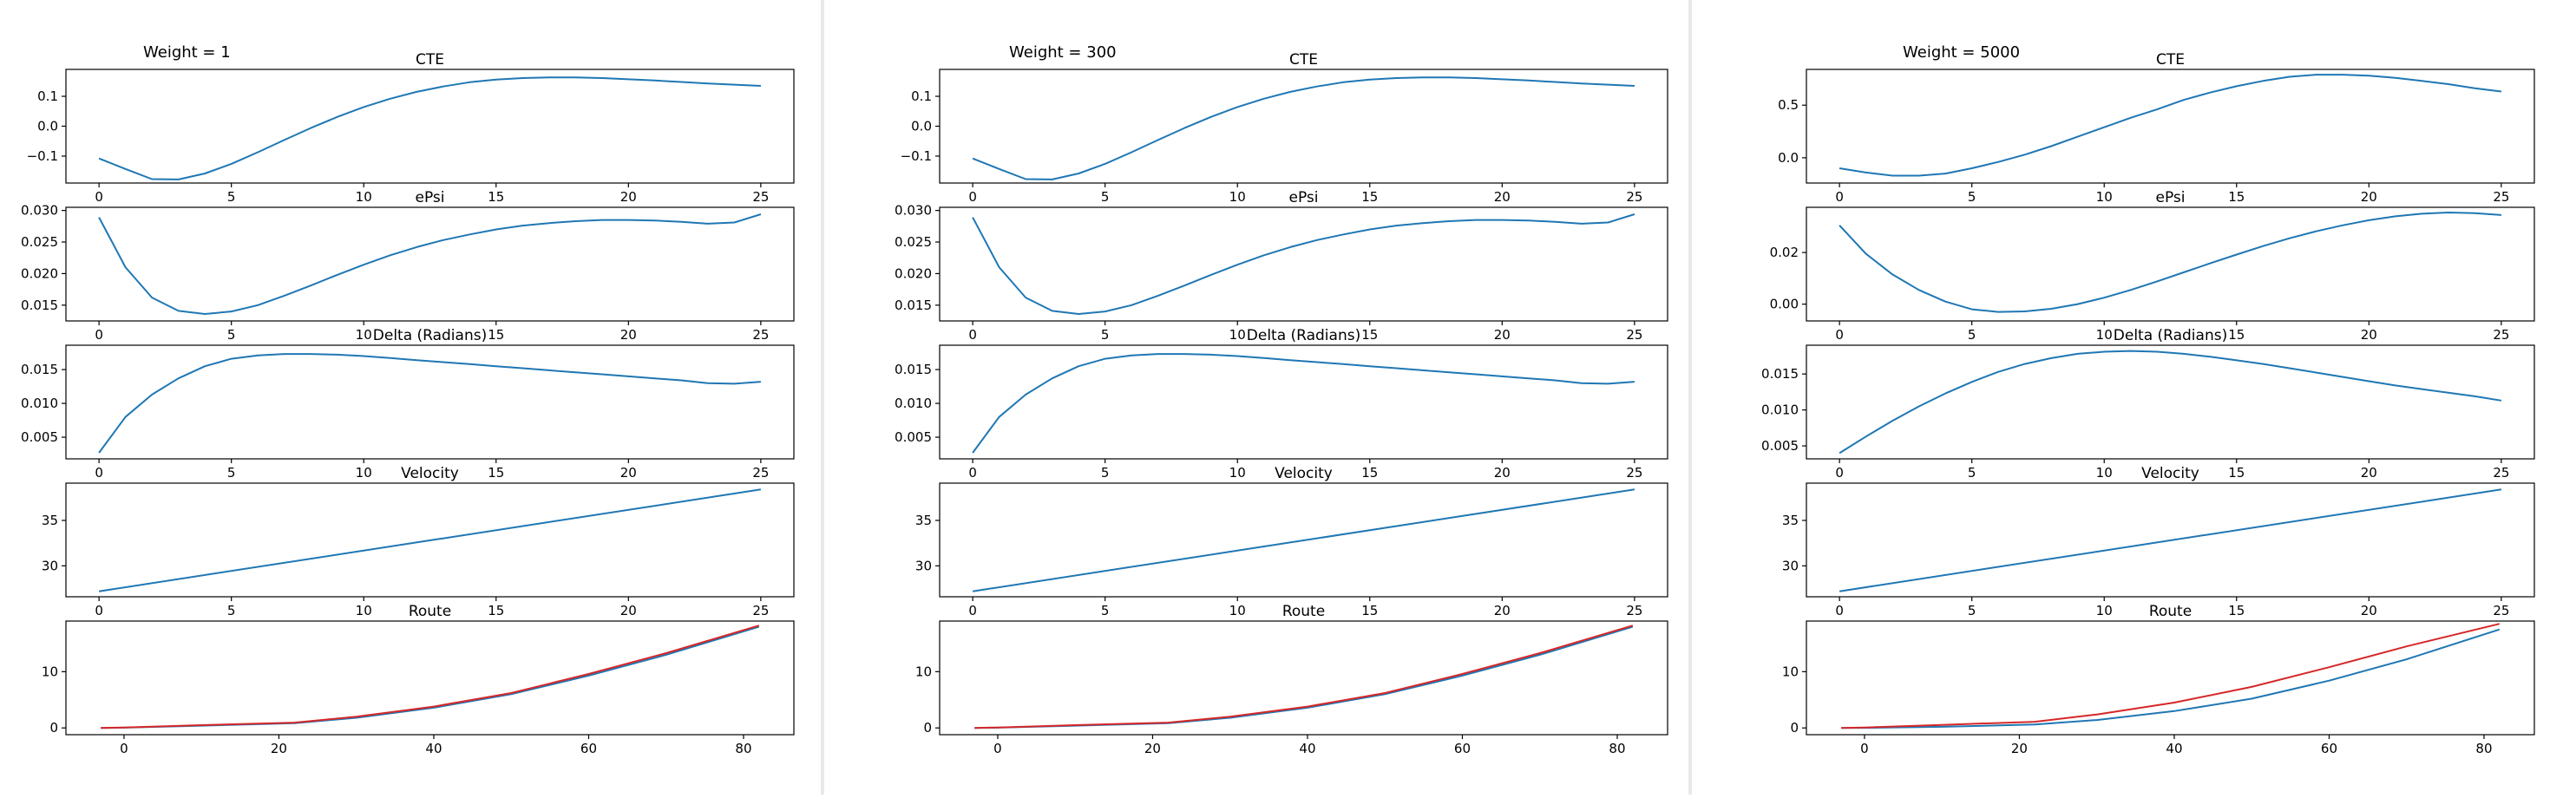  Describe the element at coordinates (2483, 748) in the screenshot. I see `x-tick-label: 80` at that location.